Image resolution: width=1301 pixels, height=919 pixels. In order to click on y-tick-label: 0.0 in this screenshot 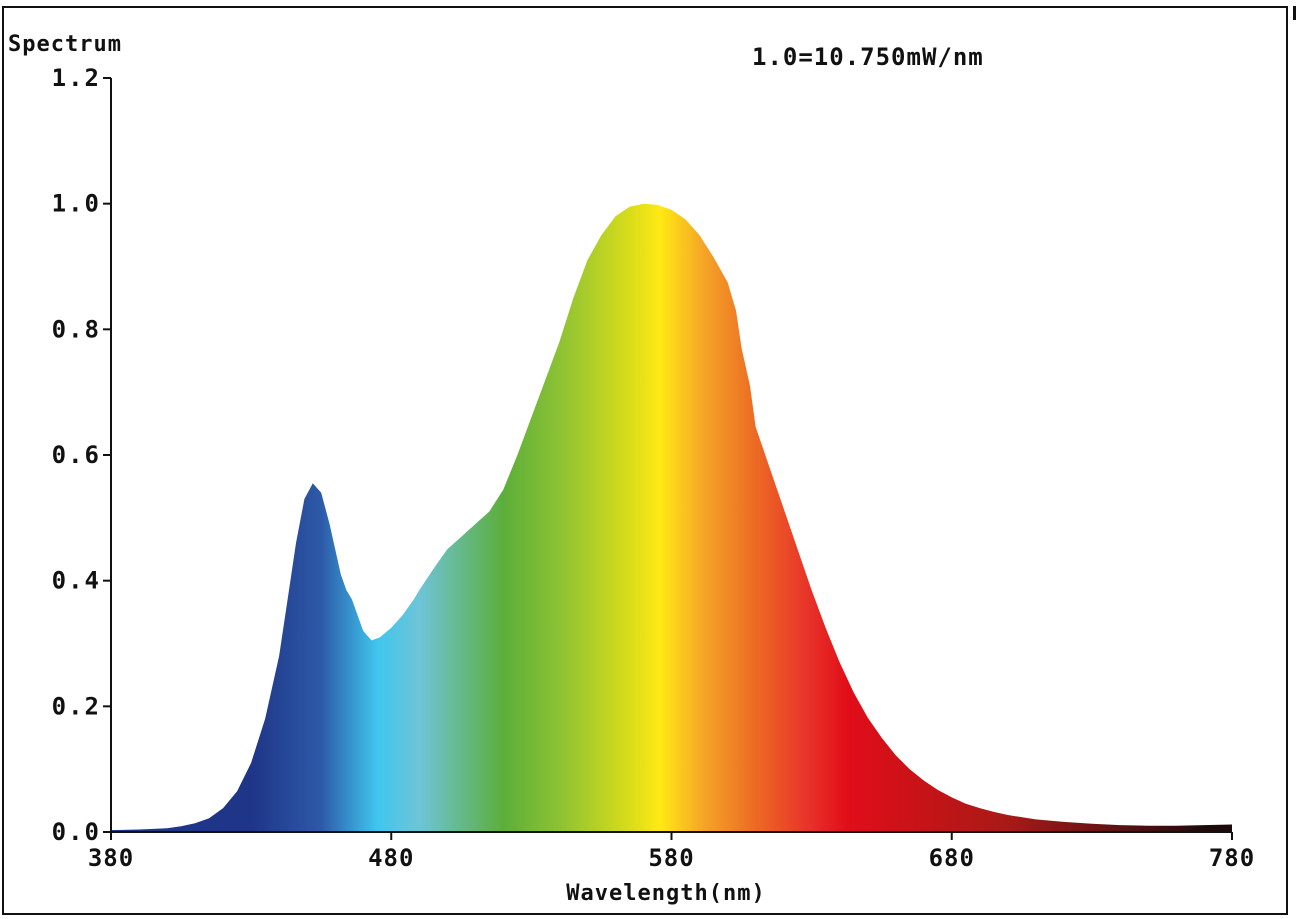, I will do `click(76, 832)`.